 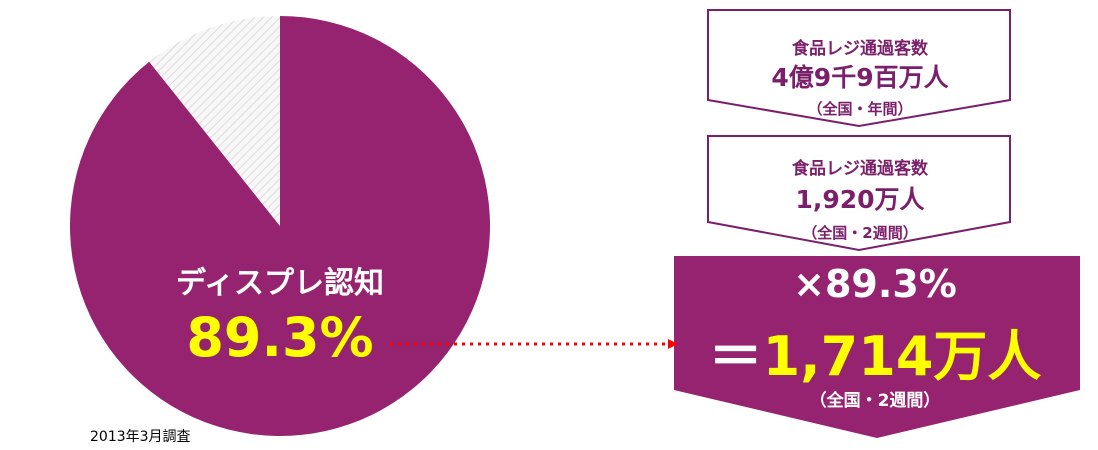 I want to click on pie-slice-other, so click(x=214, y=121).